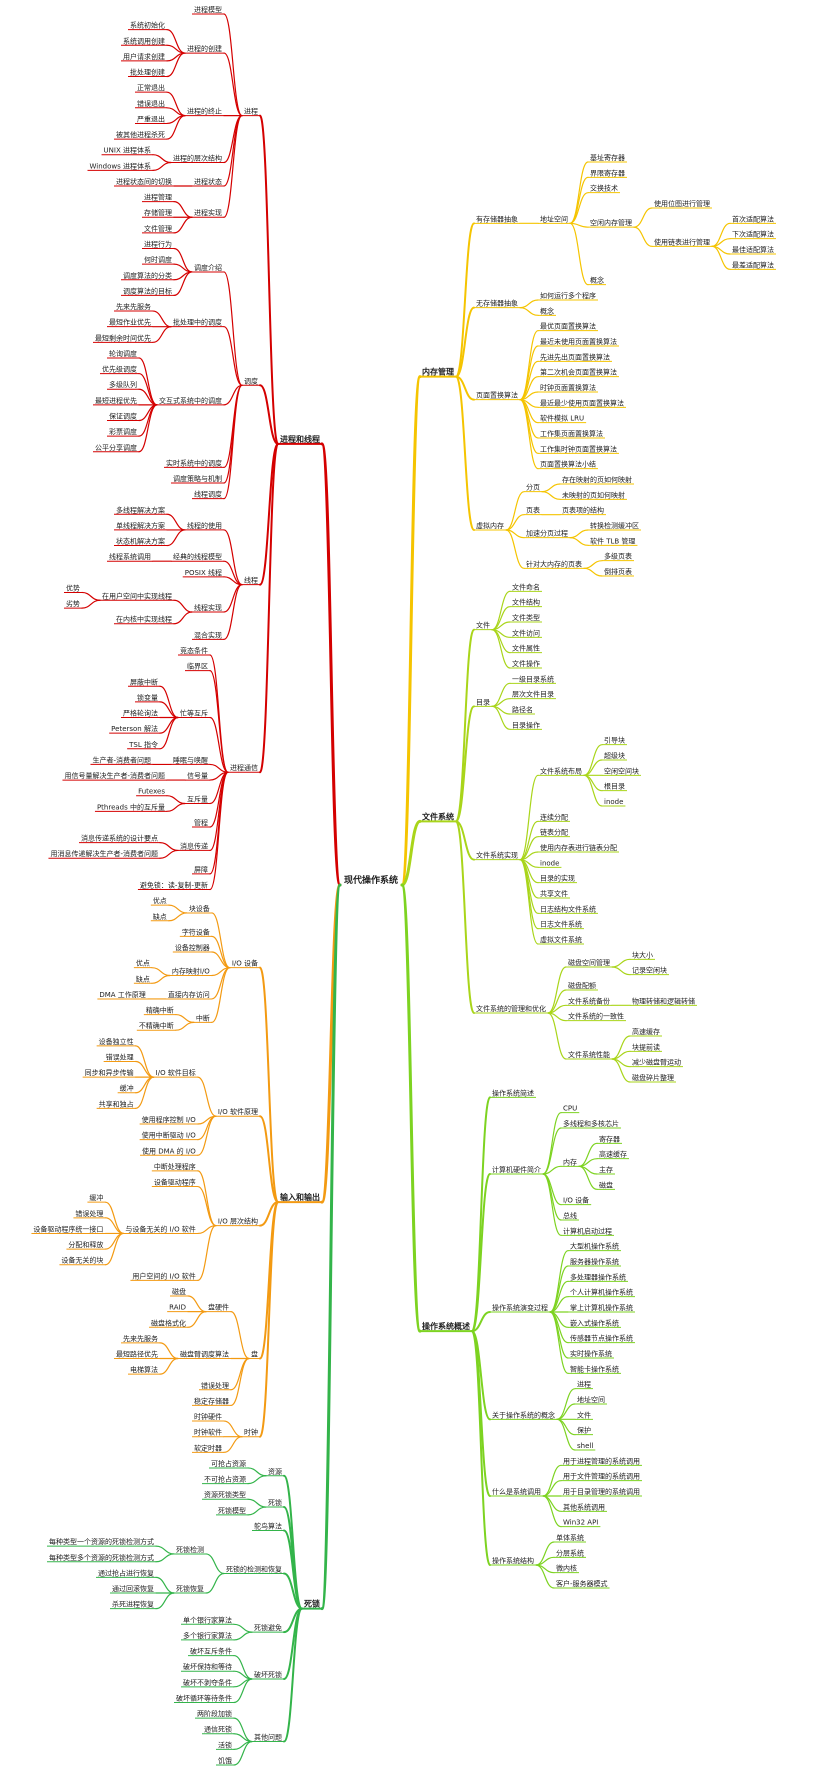  Describe the element at coordinates (123, 415) in the screenshot. I see `node-label: 保证调度` at that location.